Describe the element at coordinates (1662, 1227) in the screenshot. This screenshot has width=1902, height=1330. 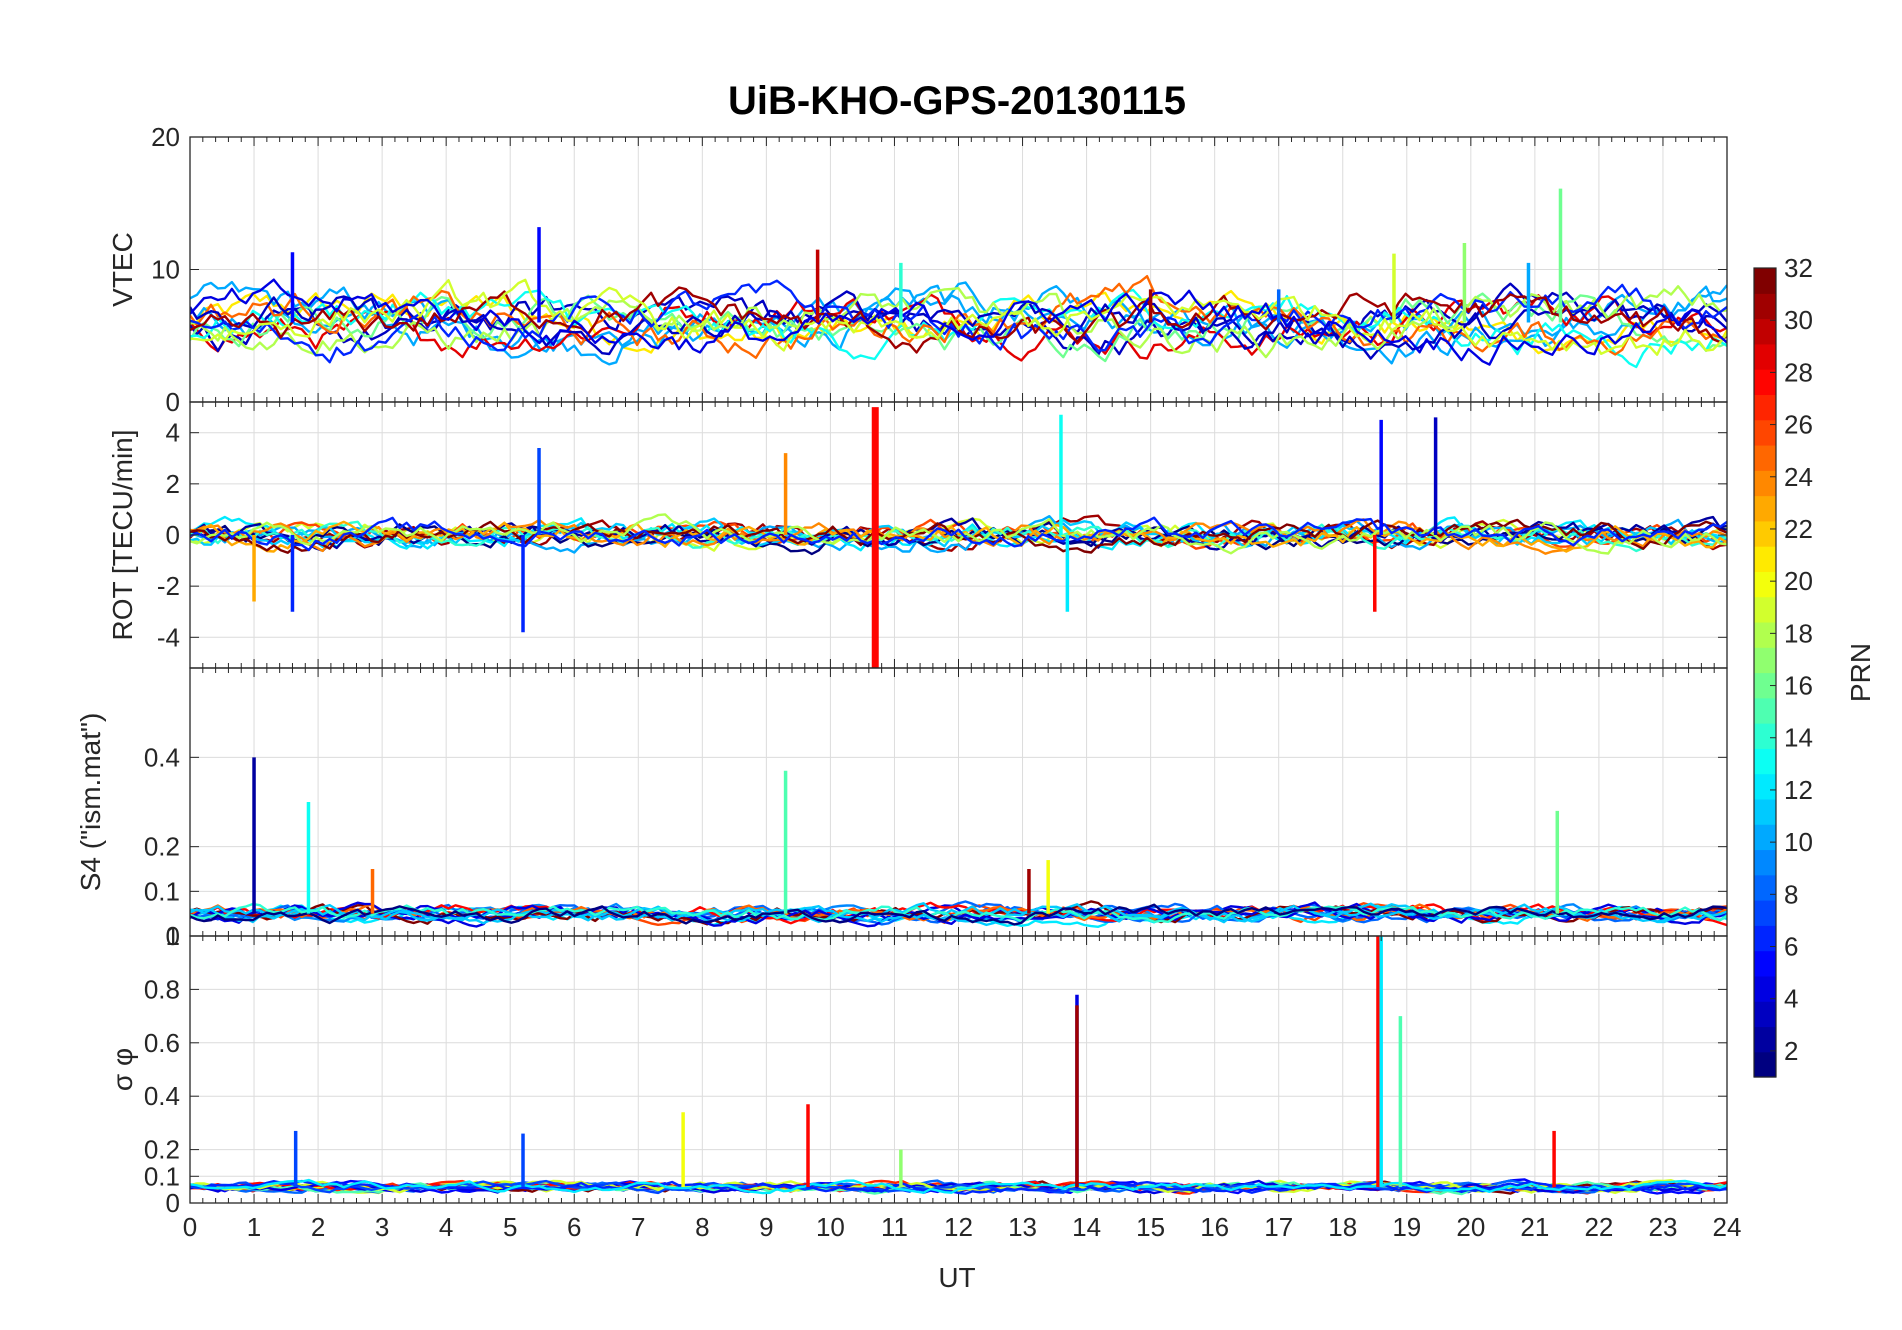
I see `x-tick-label: 23` at that location.